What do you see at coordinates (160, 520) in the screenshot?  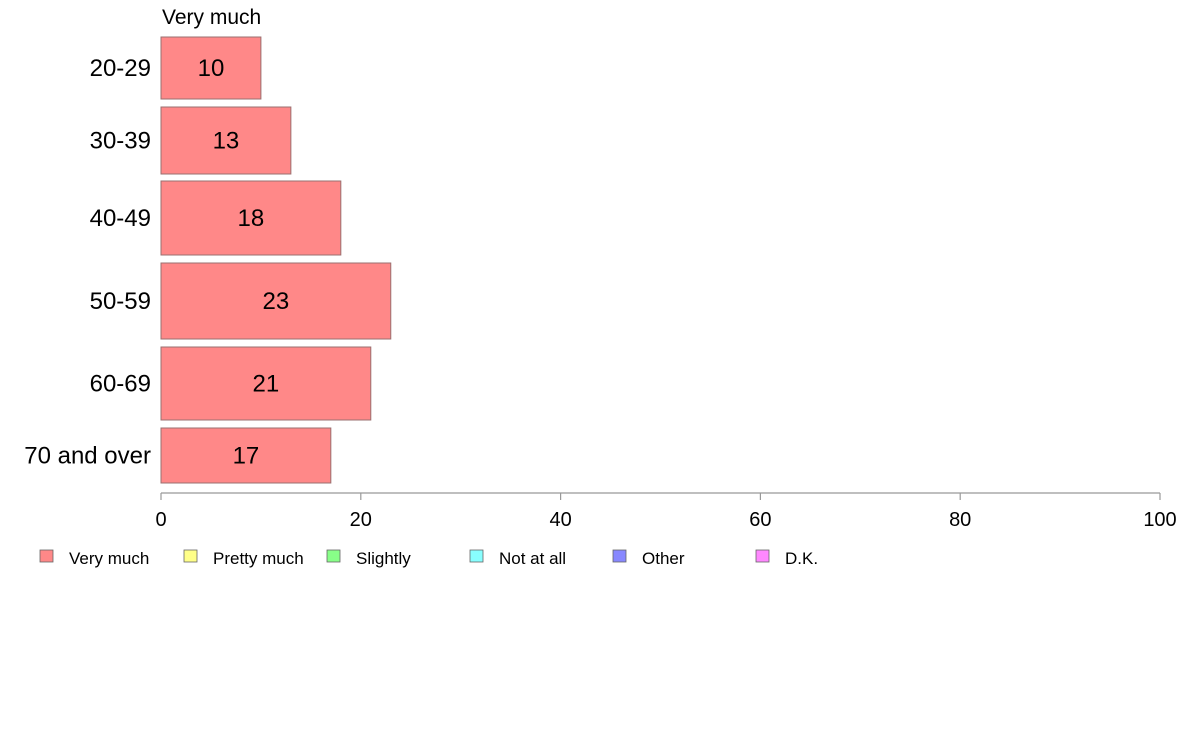 I see `x-tick-label: 0` at bounding box center [160, 520].